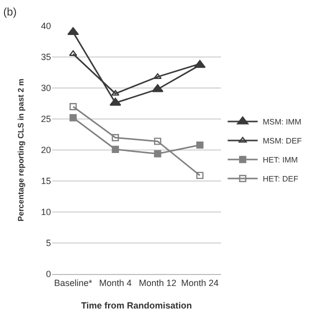 This screenshot has height=320, width=320. What do you see at coordinates (136, 305) in the screenshot?
I see `x-axis-title: Time from Randomisation` at bounding box center [136, 305].